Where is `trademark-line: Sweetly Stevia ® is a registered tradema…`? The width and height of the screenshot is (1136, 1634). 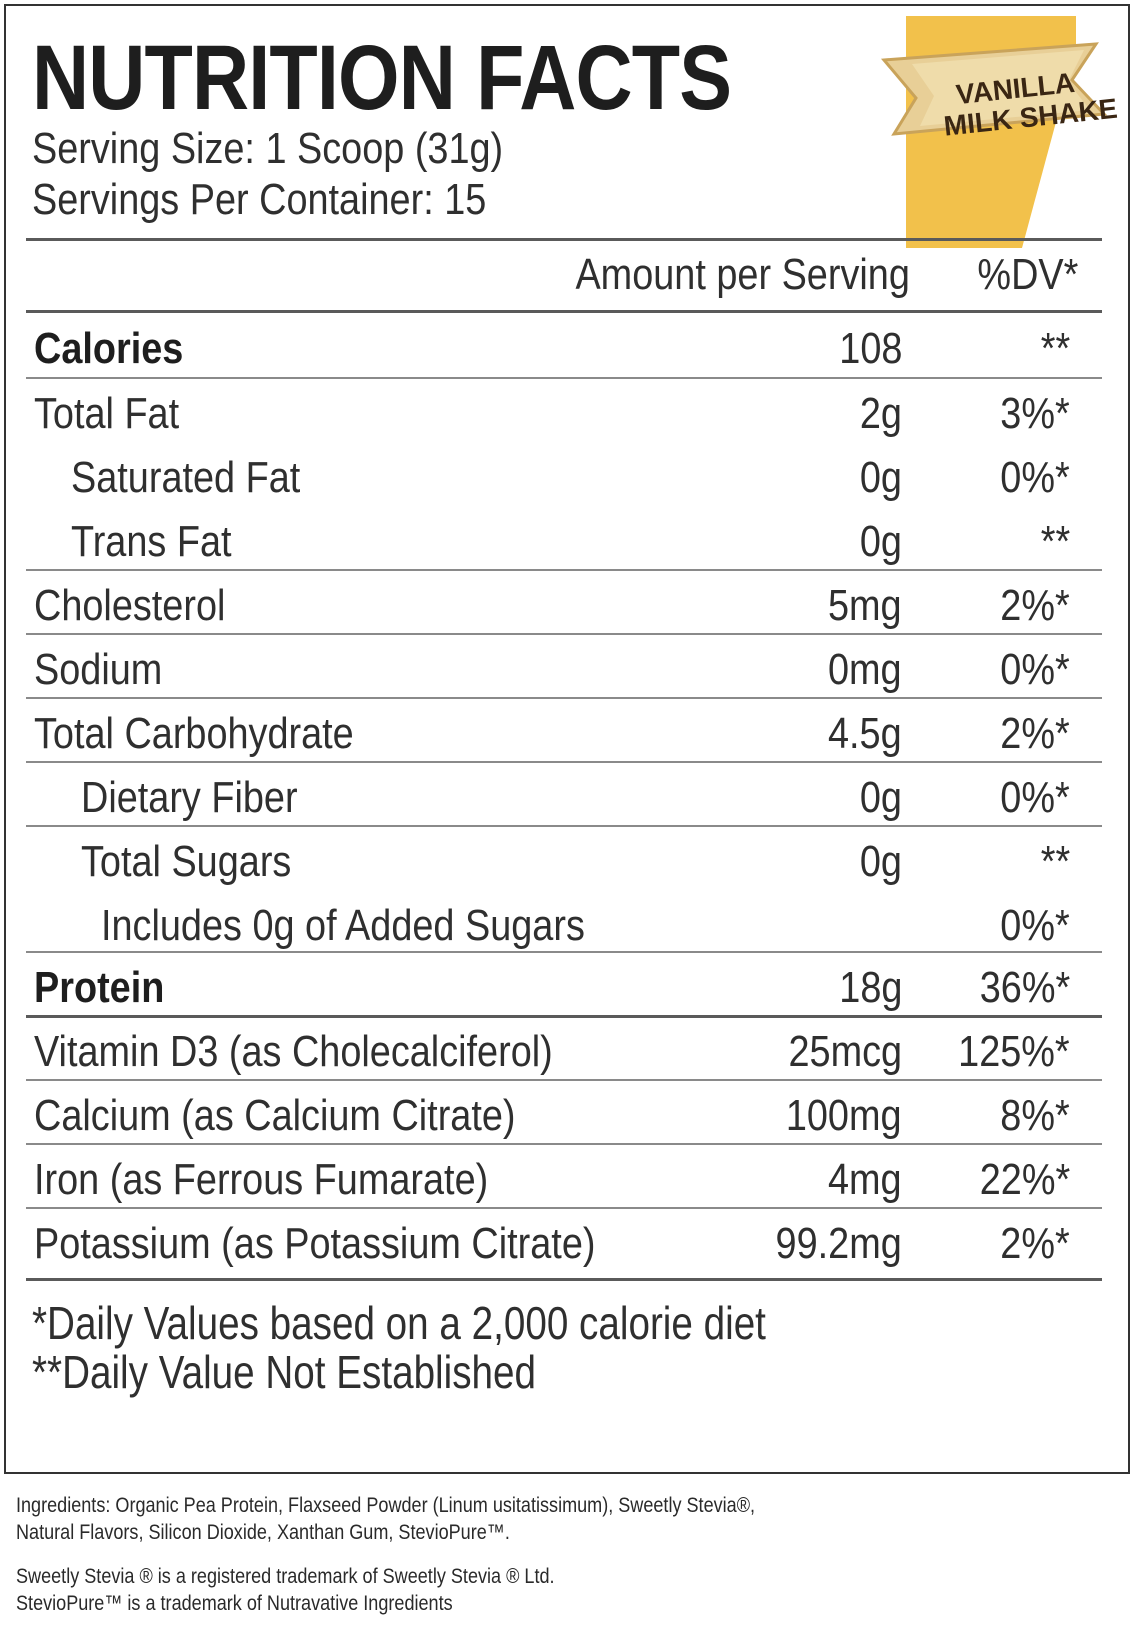
trademark-line: Sweetly Stevia ® is a registered tradema… is located at coordinates (285, 1576).